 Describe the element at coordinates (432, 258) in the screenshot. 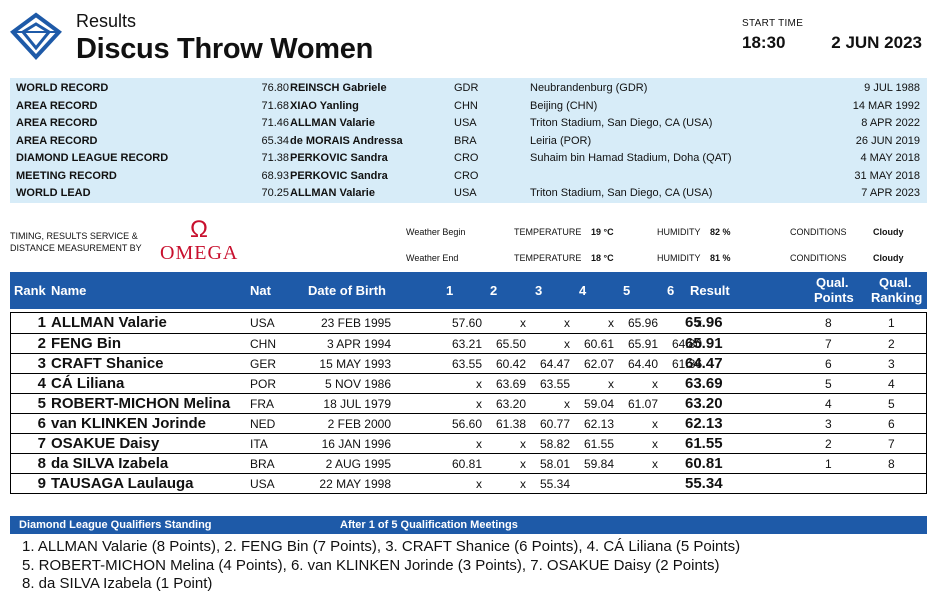

I see `weather-end-label: Weather End` at that location.